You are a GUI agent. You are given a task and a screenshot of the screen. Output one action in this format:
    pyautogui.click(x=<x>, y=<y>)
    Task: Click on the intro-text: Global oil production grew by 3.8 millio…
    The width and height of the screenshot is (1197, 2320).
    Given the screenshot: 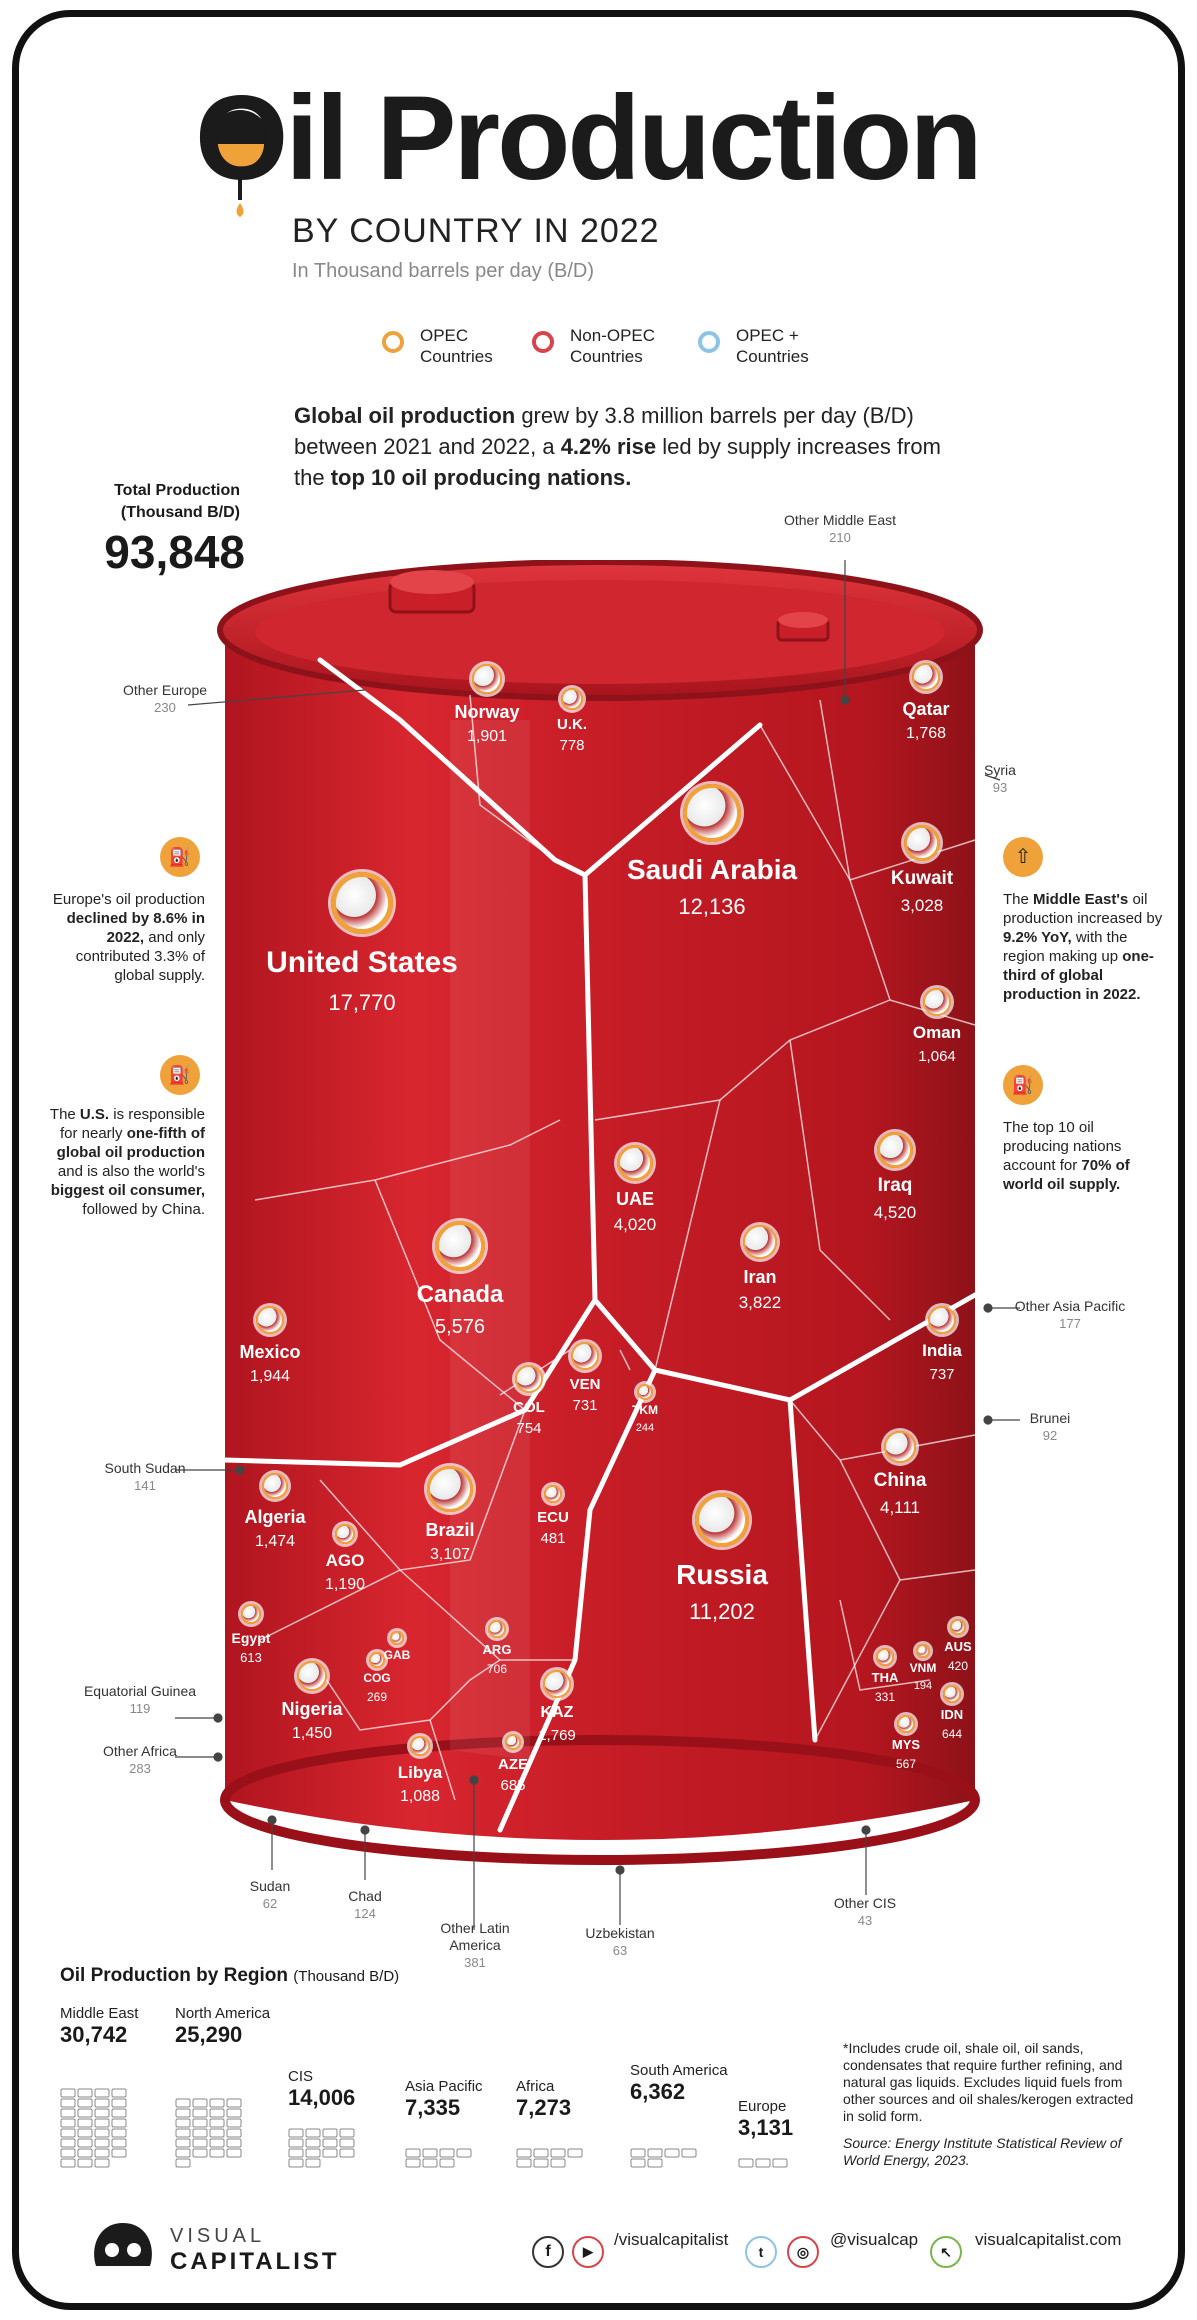 What is the action you would take?
    pyautogui.click(x=624, y=446)
    